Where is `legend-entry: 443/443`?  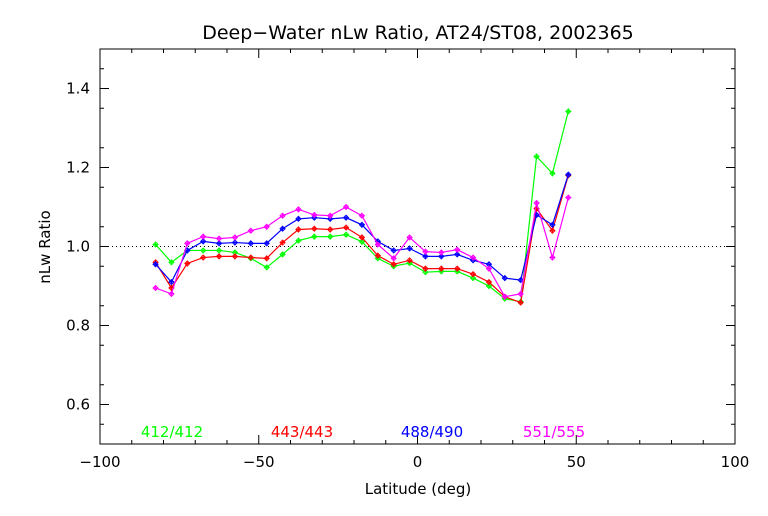
legend-entry: 443/443 is located at coordinates (302, 432).